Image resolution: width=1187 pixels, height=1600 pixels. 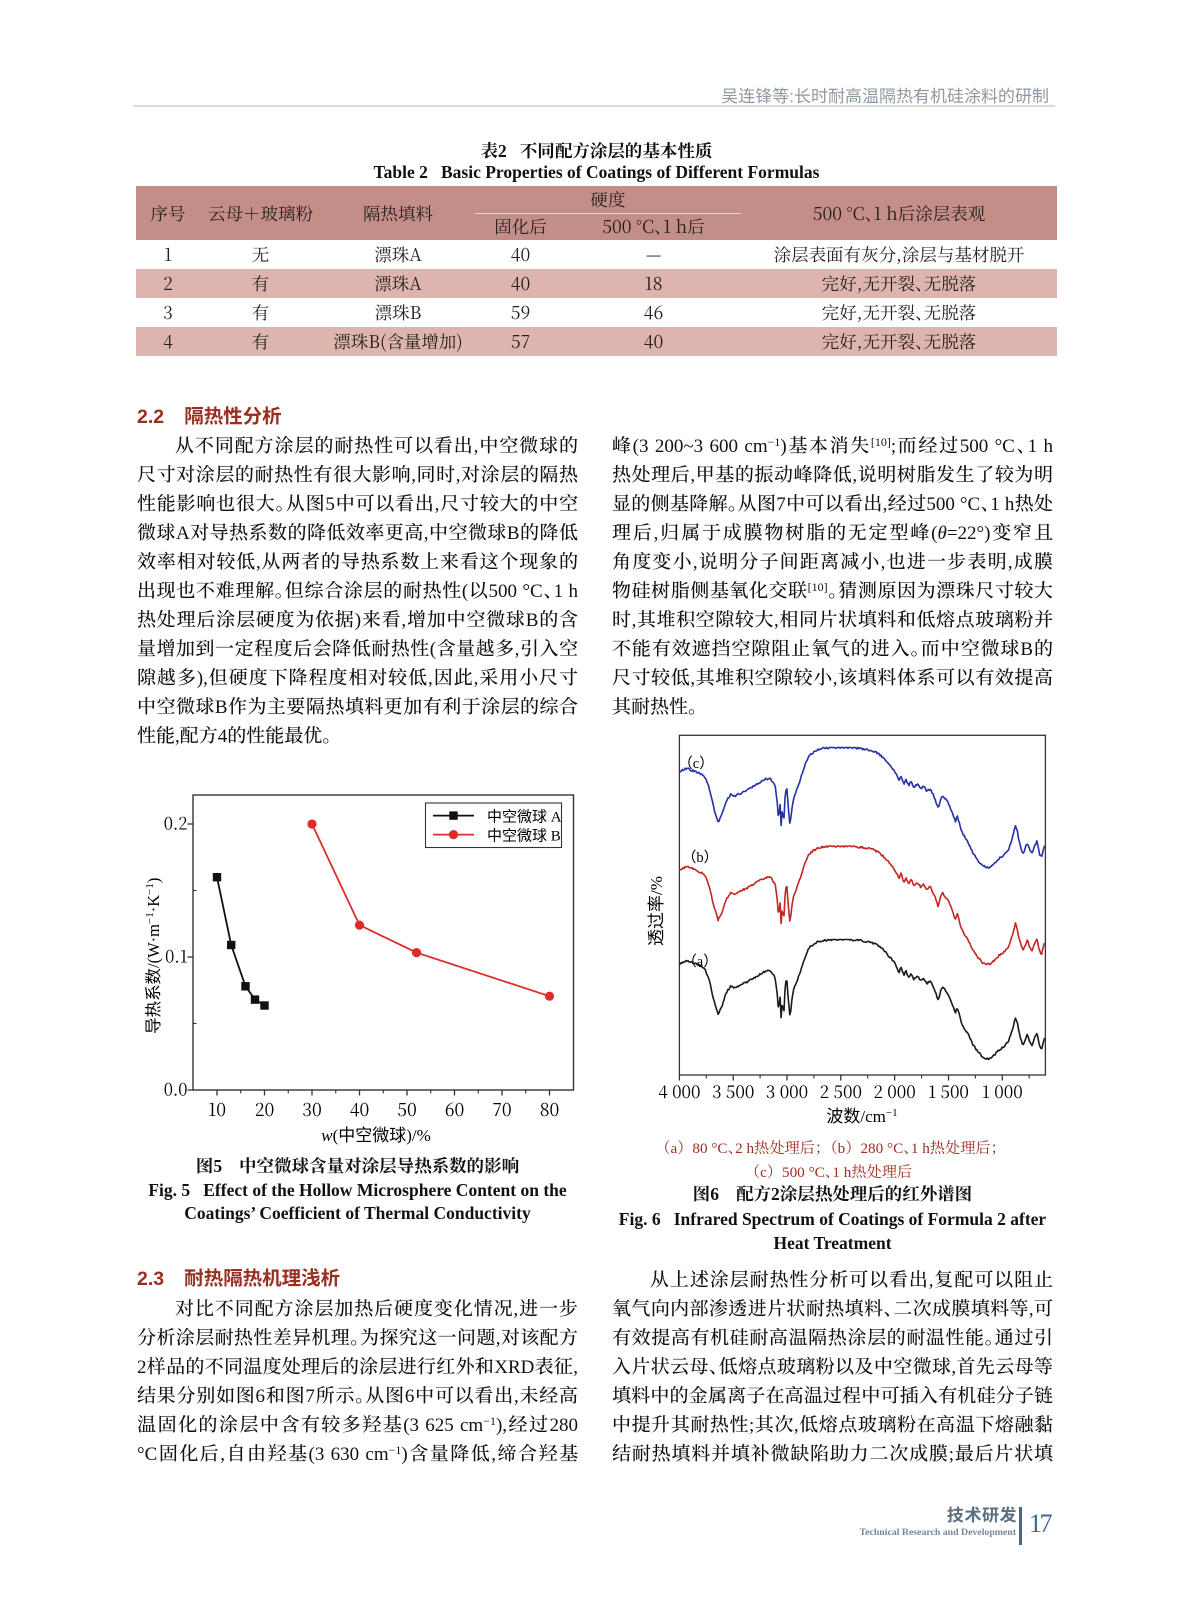 I want to click on svg-text: （b）, so click(x=700, y=857).